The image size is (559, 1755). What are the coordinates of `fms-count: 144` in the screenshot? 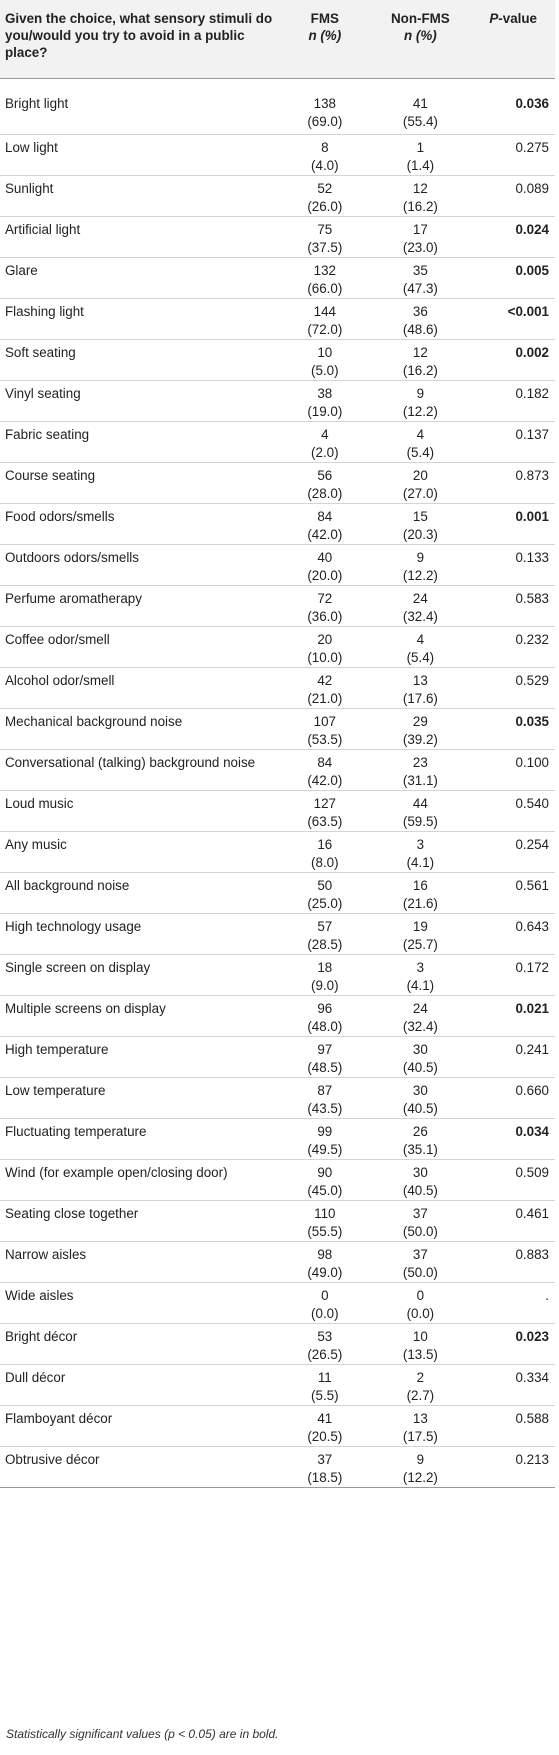 It's located at (324, 311).